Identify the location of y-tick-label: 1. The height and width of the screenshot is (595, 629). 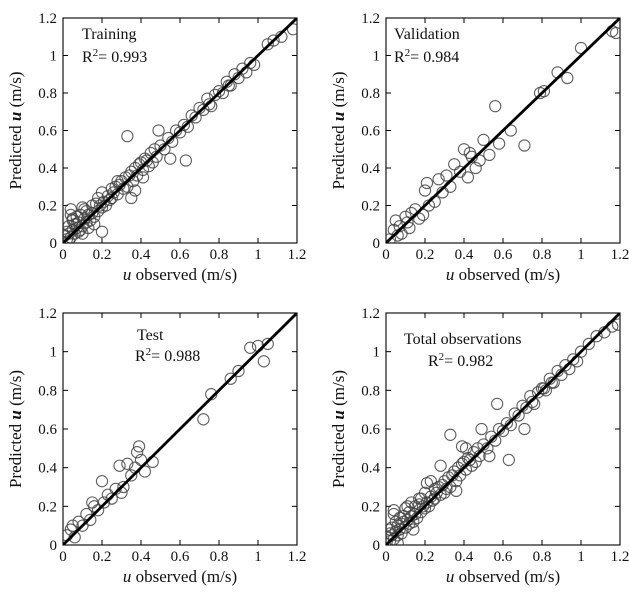
(54, 57).